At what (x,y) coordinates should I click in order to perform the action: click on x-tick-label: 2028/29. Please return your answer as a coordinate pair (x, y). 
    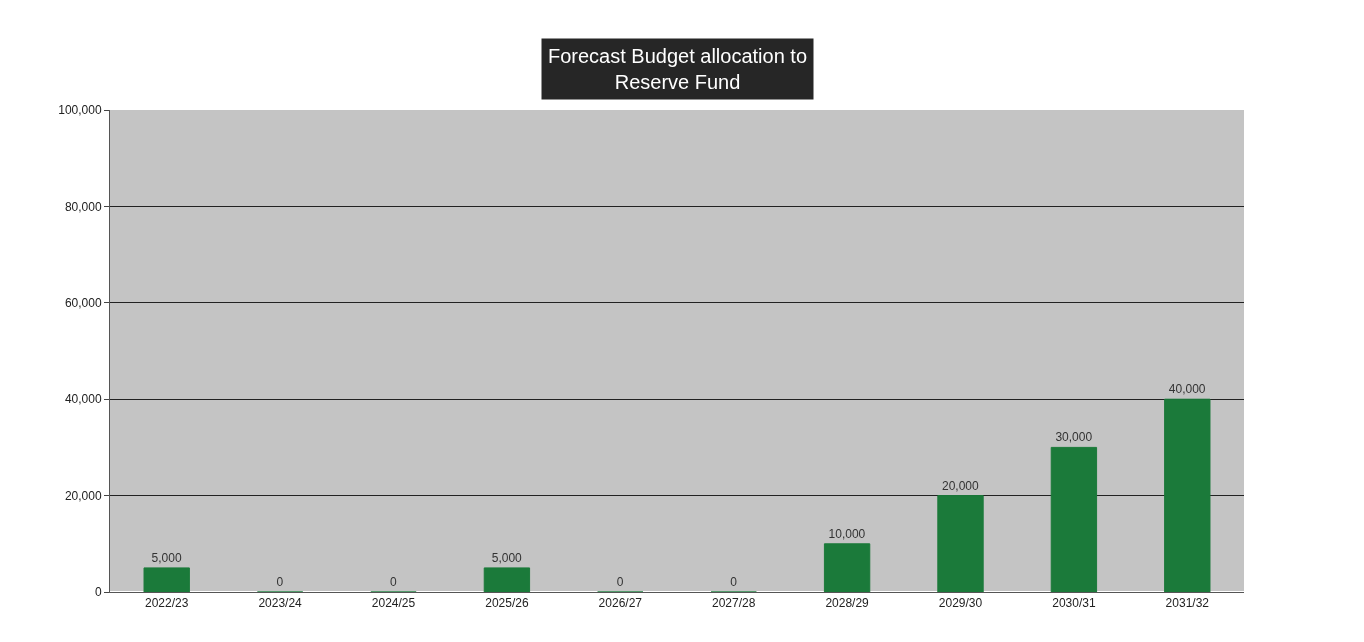
    Looking at the image, I should click on (847, 603).